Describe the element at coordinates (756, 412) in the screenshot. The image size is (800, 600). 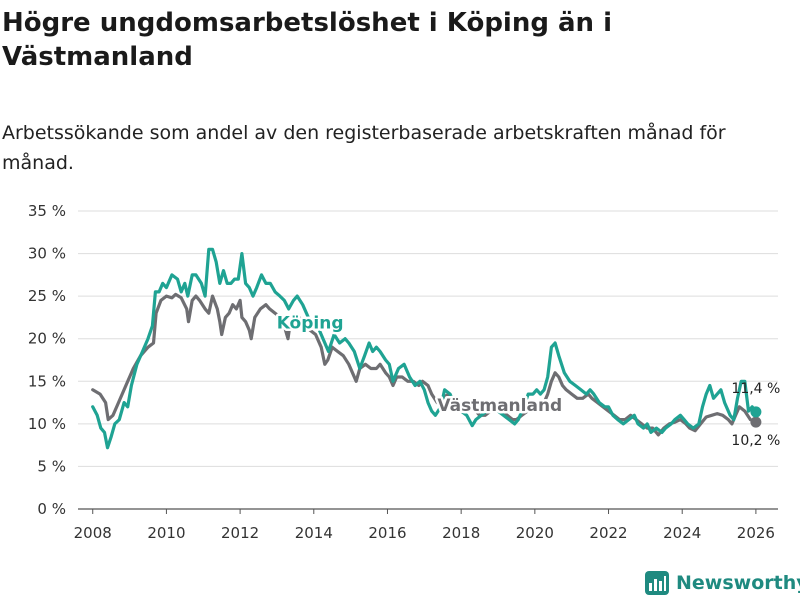
I see `end-point-köping` at that location.